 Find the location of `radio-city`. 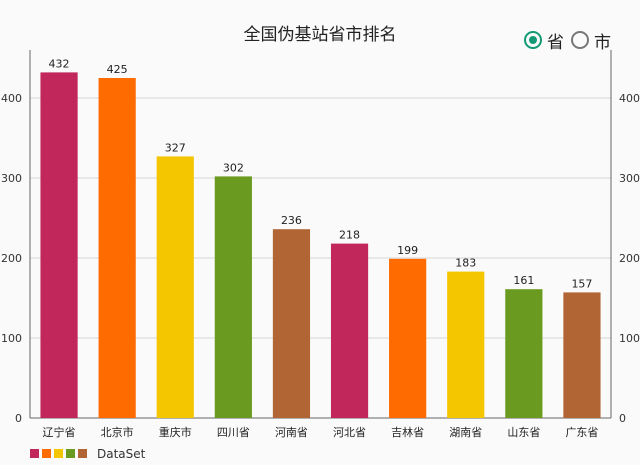

radio-city is located at coordinates (580, 40).